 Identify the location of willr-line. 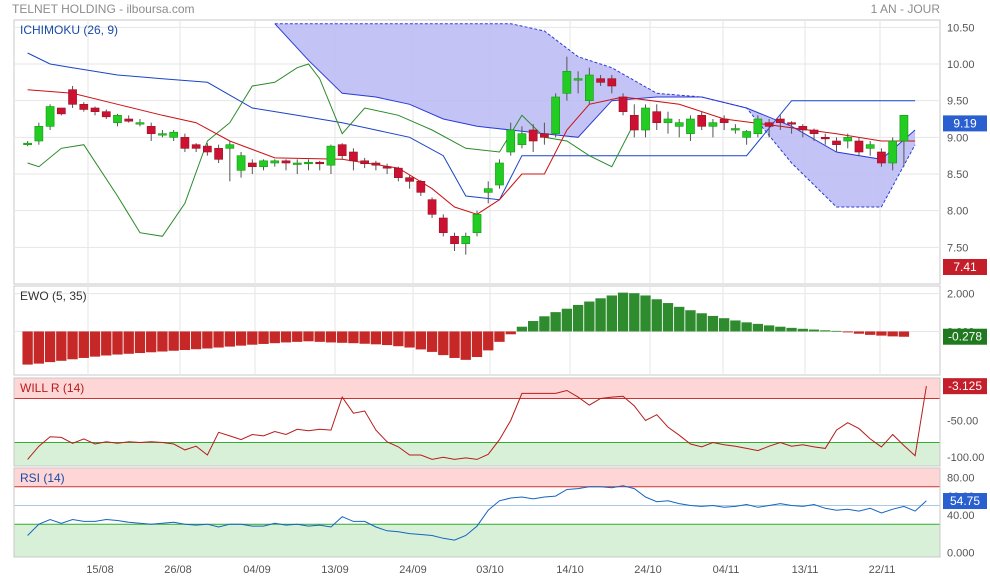
(477, 423).